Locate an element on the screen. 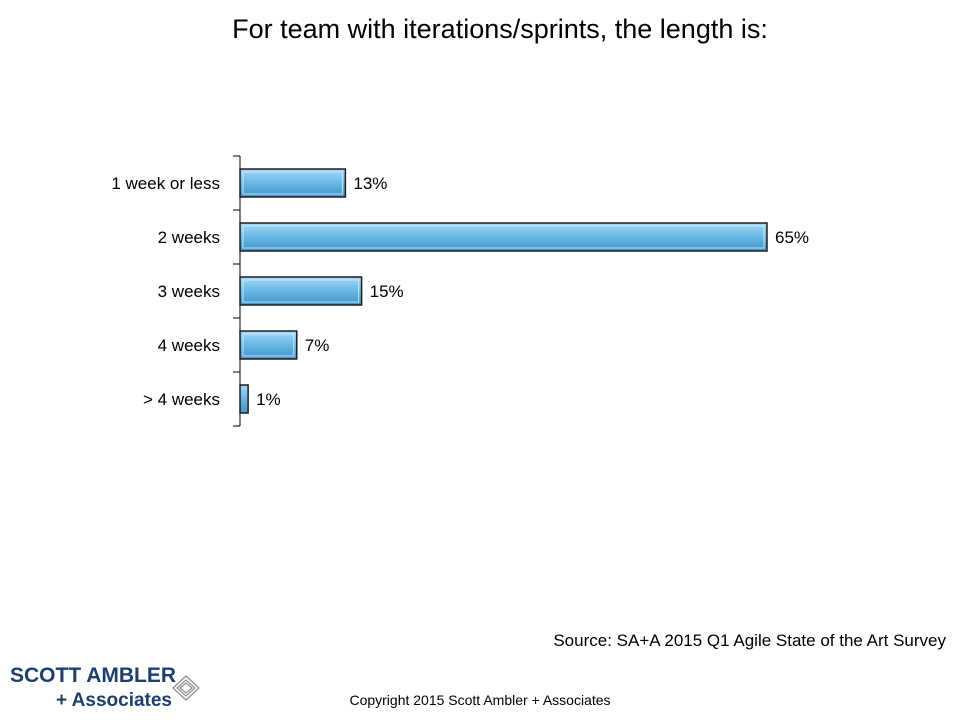 The height and width of the screenshot is (720, 960). copyright-text: Copyright 2015 Scott Ambler + Associates is located at coordinates (480, 700).